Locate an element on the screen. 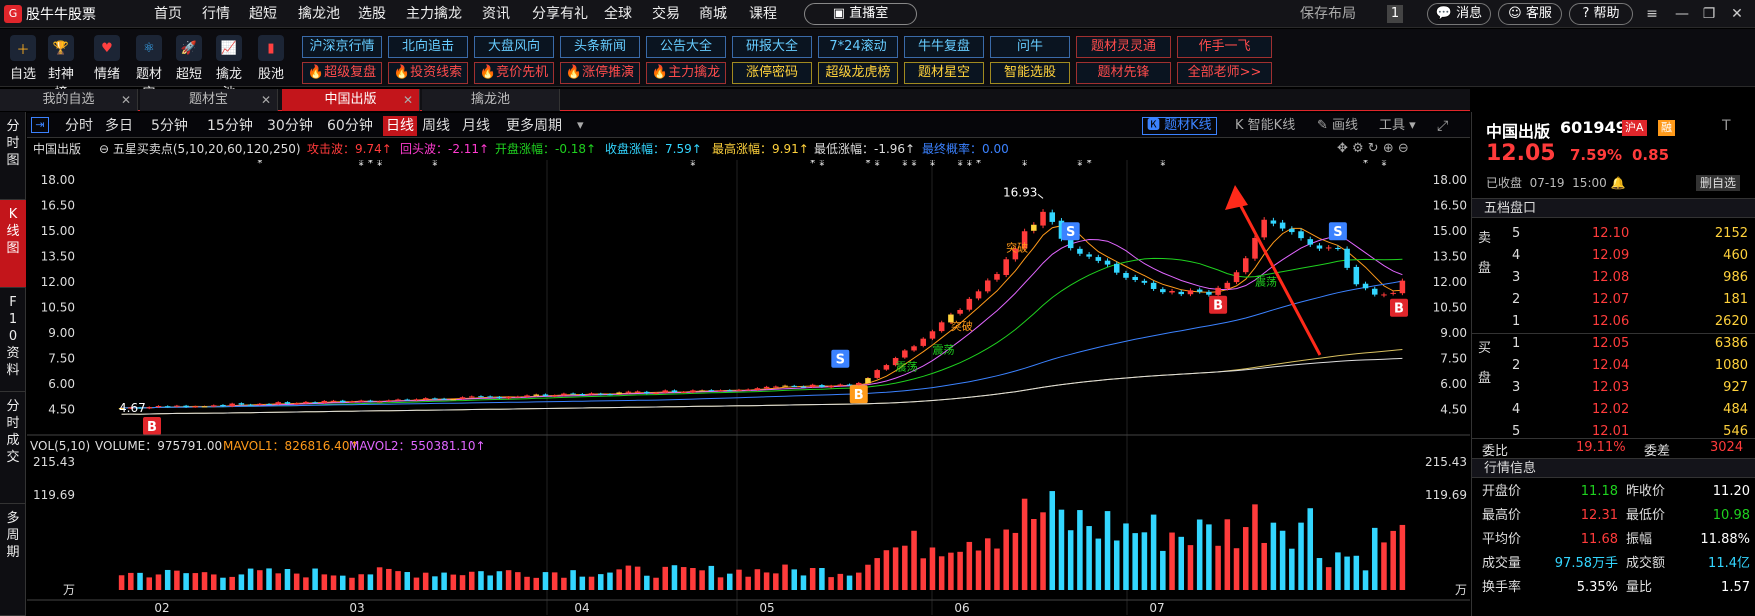 The height and width of the screenshot is (616, 1755). period-1: 多日 is located at coordinates (119, 126).